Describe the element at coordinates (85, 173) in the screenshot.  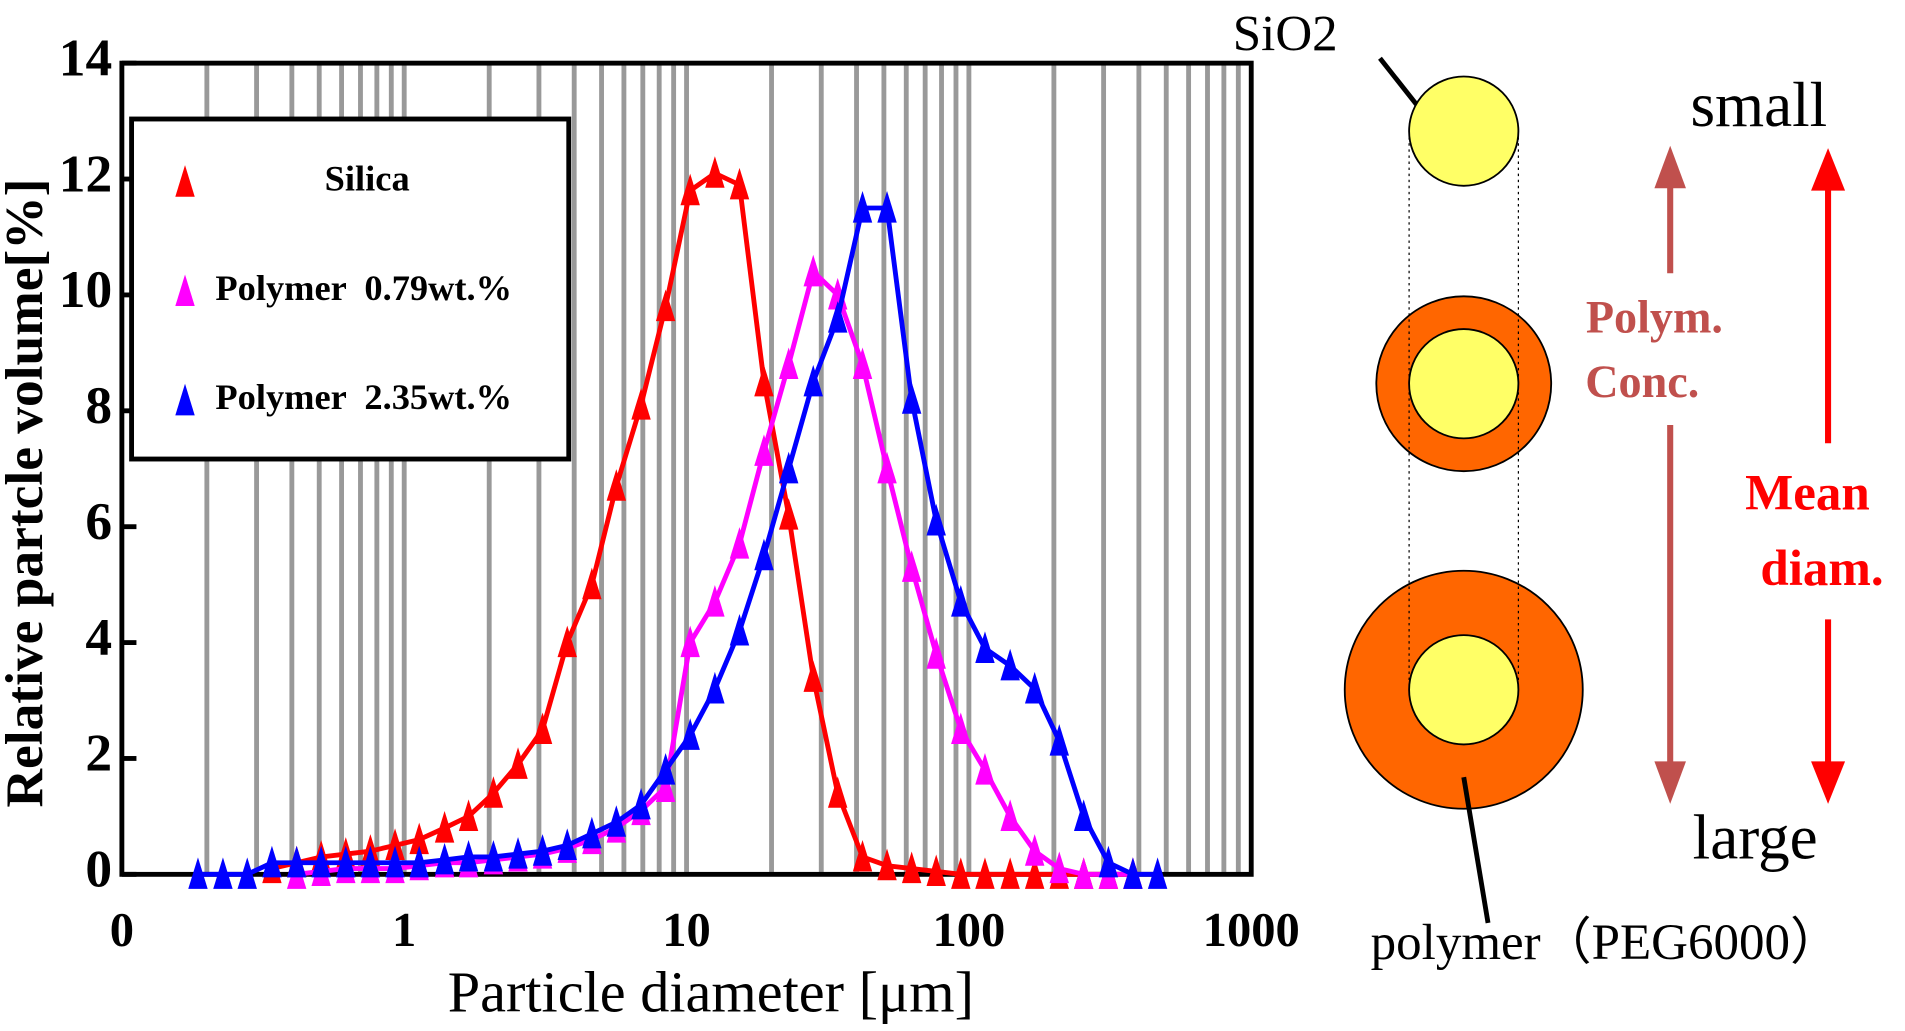
I see `y-tick-label: 12` at that location.